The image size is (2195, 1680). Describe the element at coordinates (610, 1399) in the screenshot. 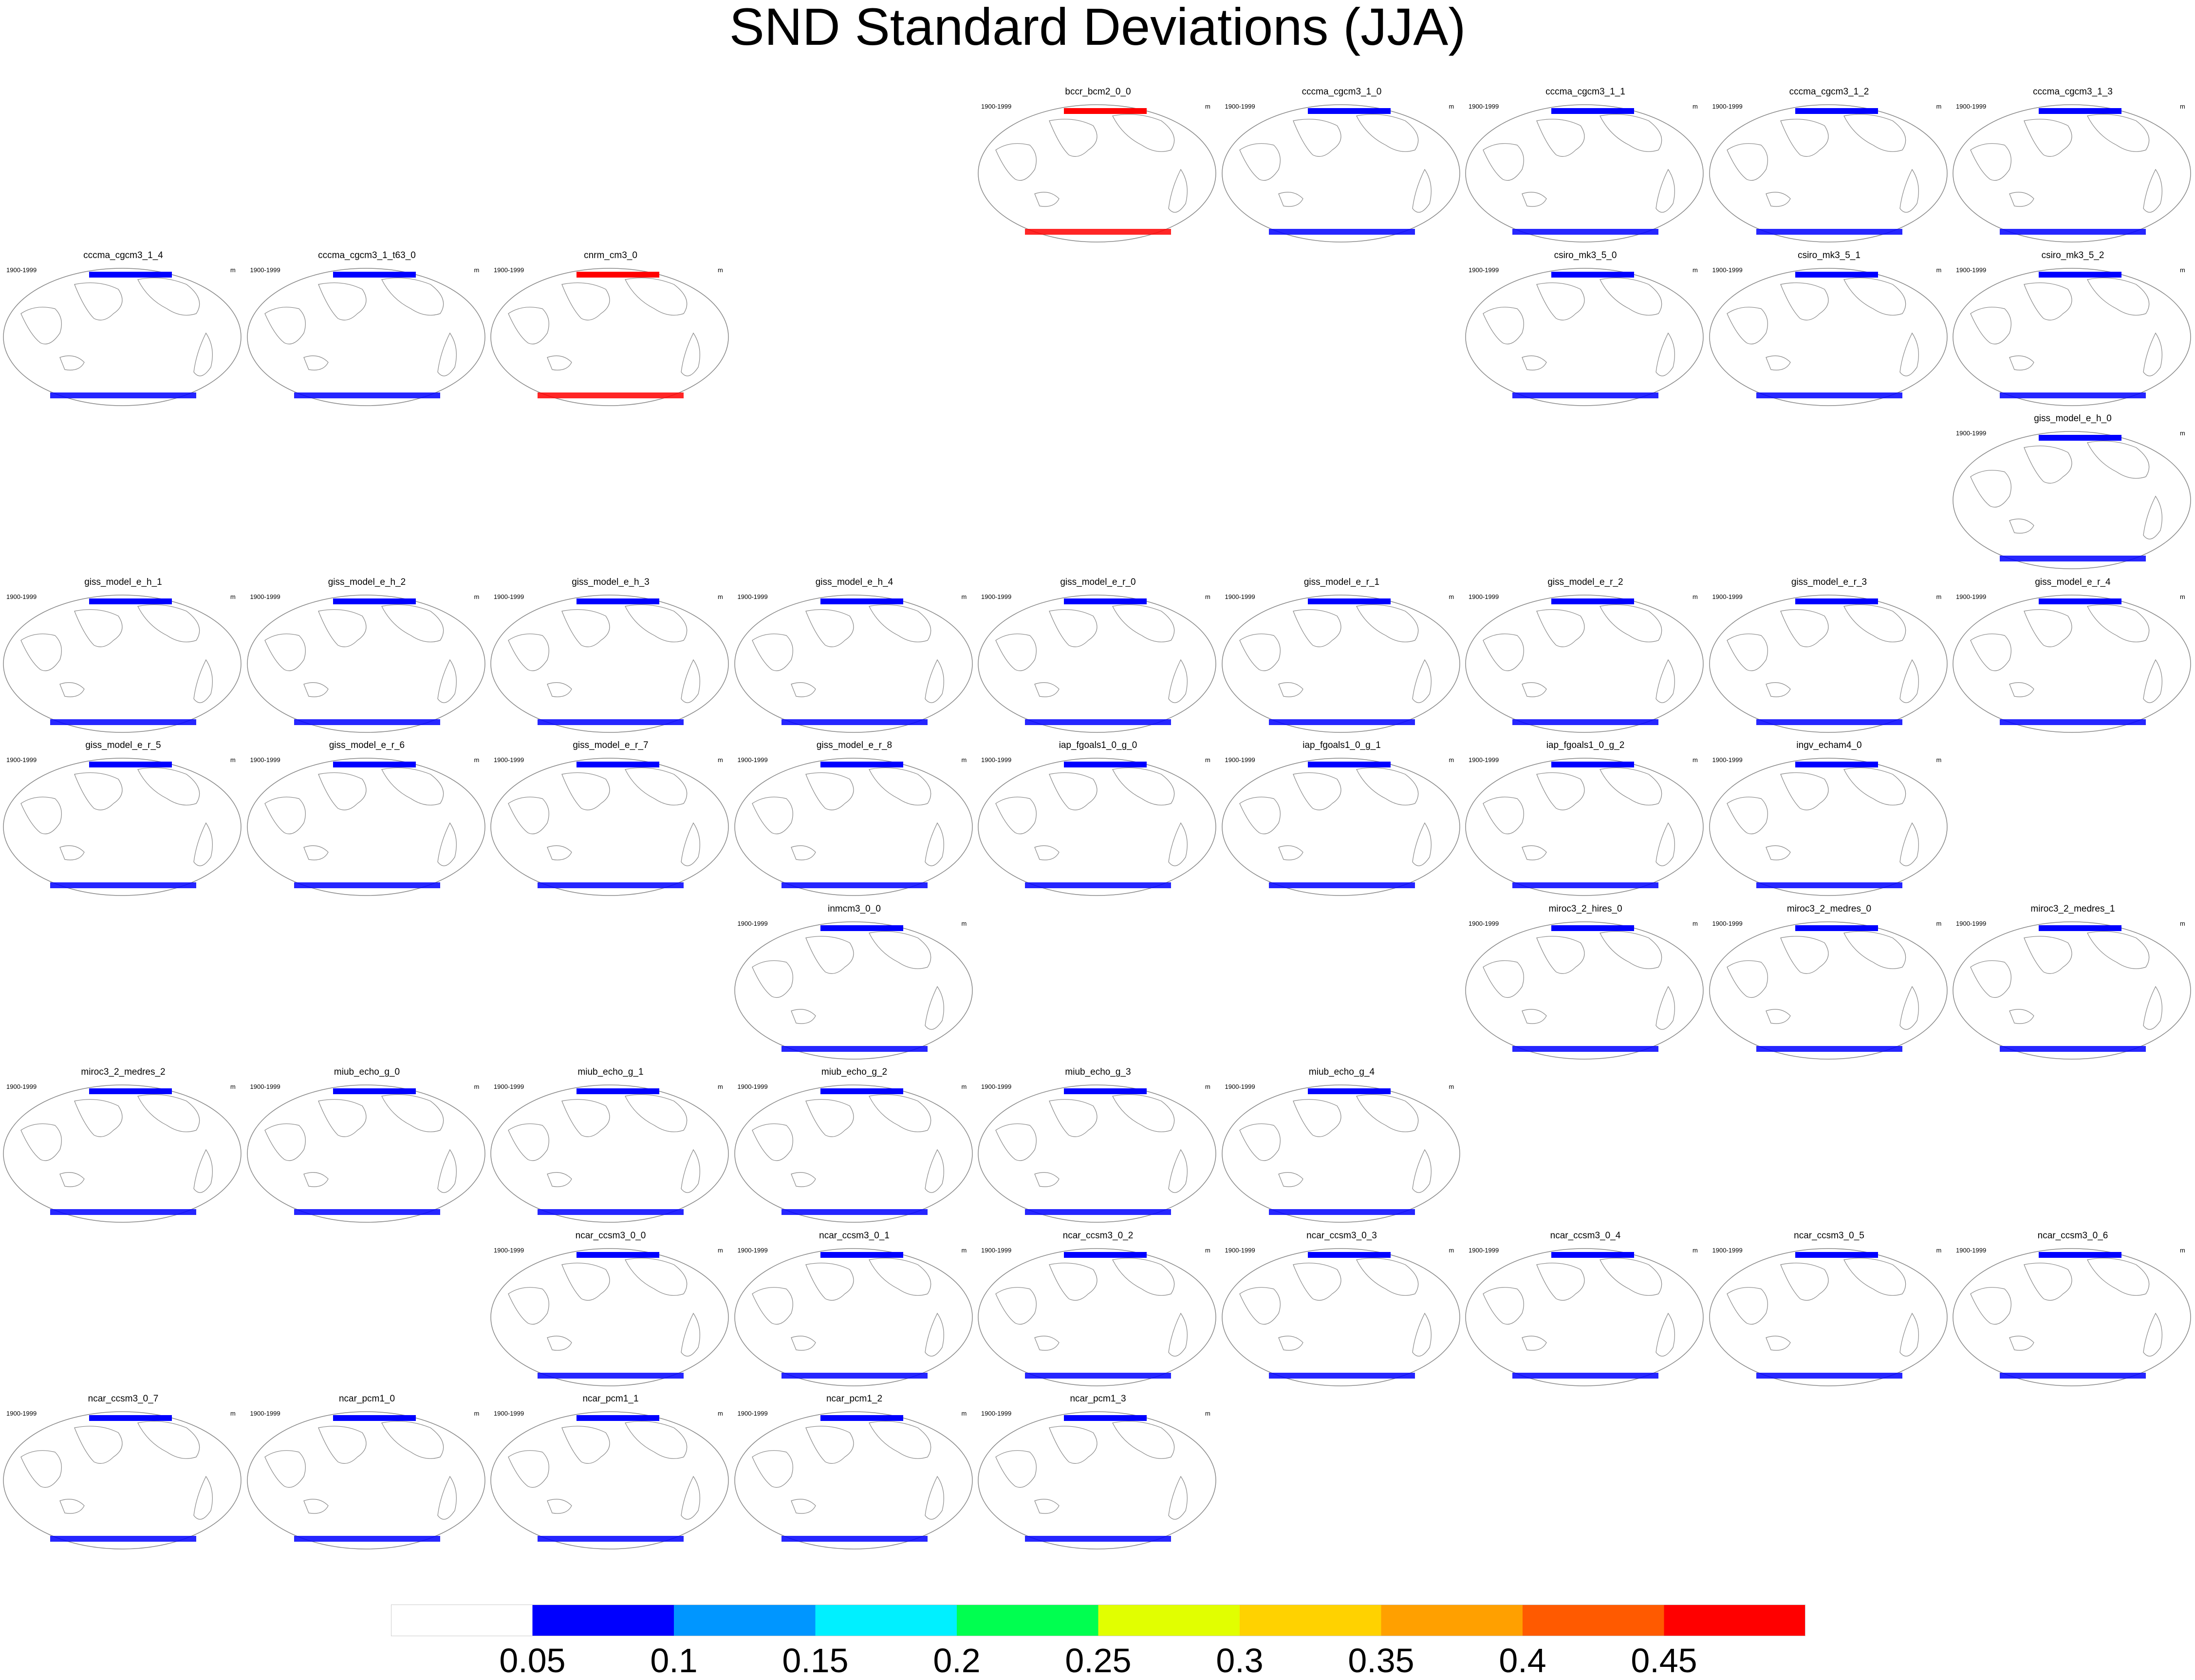

I see `panel-name: ncar_pcm1_1` at that location.